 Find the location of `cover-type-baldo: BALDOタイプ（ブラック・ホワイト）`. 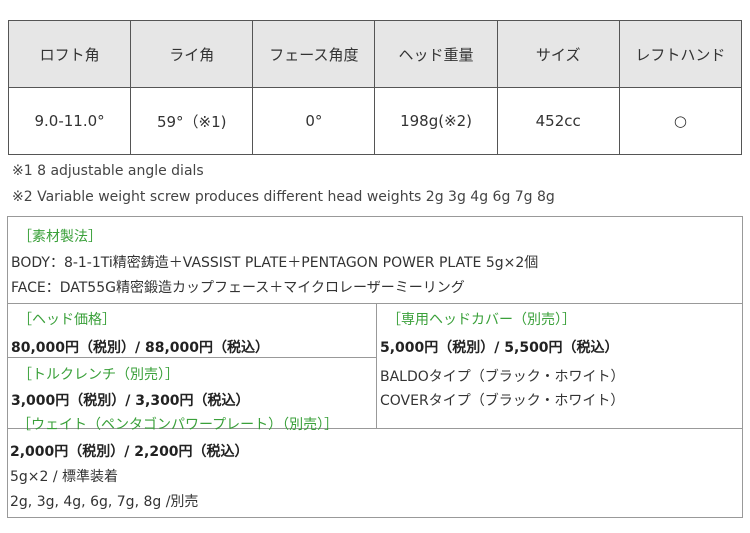

cover-type-baldo: BALDOタイプ（ブラック・ホワイト） is located at coordinates (502, 377).